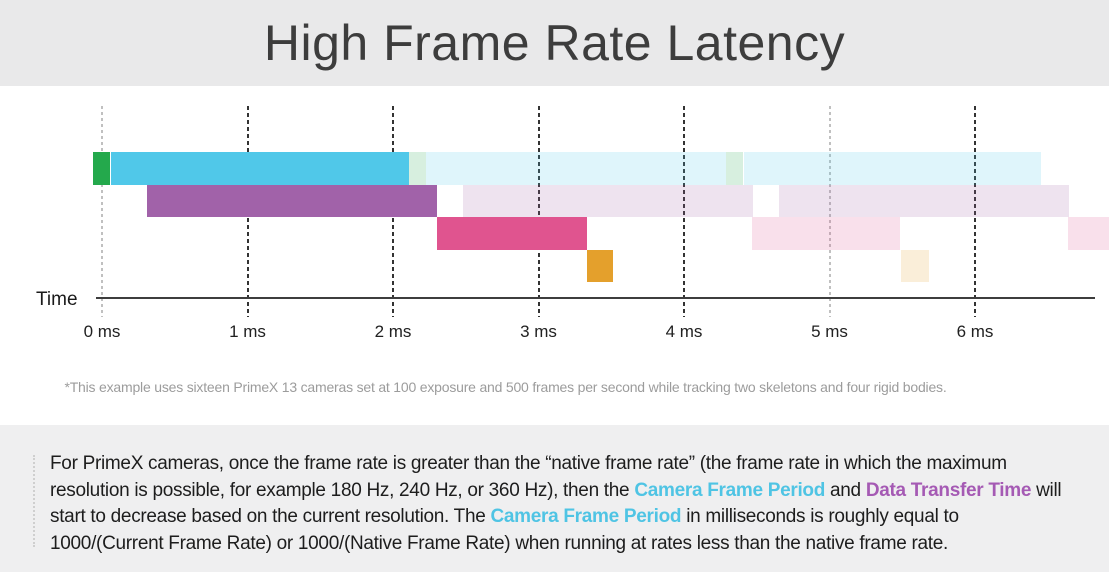 This screenshot has height=572, width=1109. Describe the element at coordinates (595, 298) in the screenshot. I see `time-axis-line` at that location.